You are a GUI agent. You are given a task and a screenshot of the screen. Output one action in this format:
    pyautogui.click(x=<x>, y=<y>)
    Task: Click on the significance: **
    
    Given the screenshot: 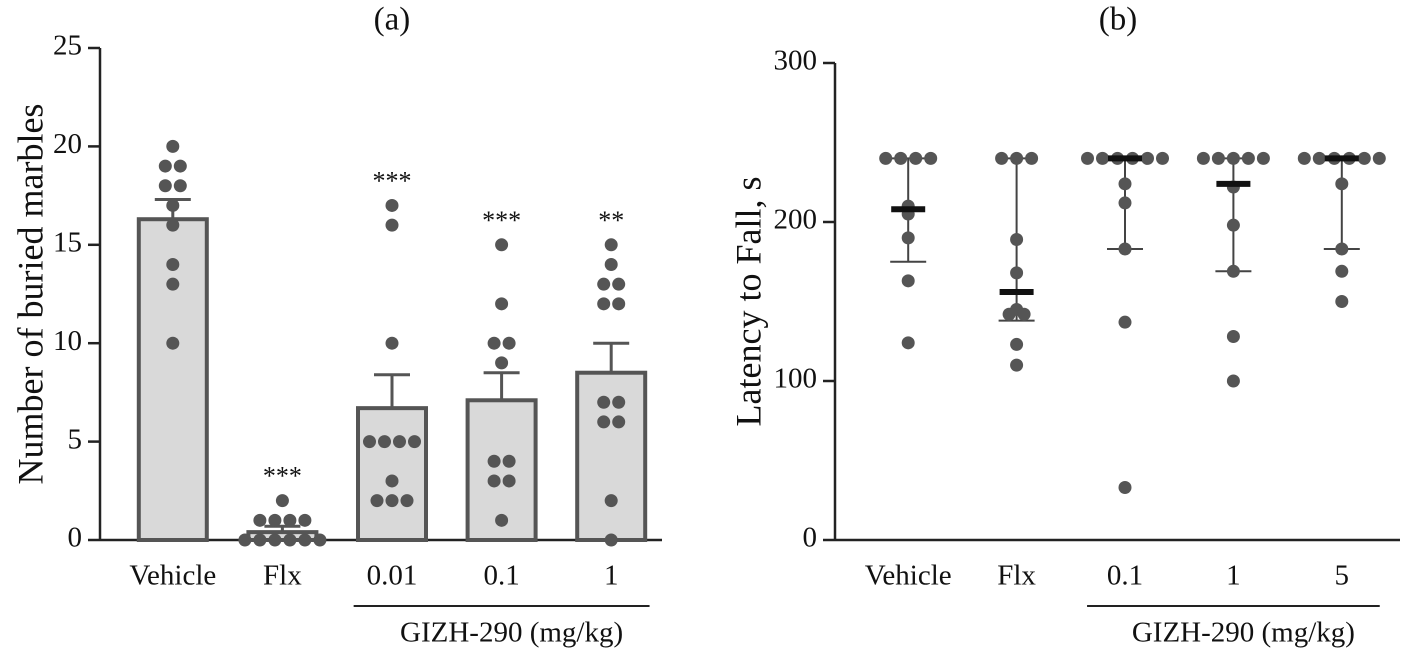 What is the action you would take?
    pyautogui.click(x=611, y=220)
    